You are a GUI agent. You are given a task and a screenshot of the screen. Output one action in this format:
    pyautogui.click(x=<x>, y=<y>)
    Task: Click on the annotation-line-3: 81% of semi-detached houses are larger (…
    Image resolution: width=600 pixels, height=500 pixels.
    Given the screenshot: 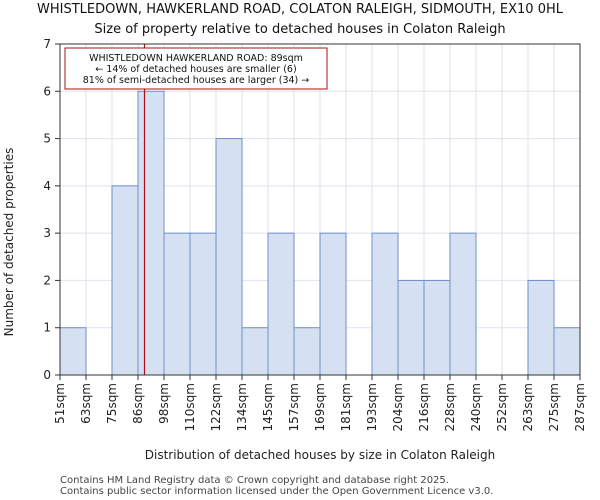 What is the action you would take?
    pyautogui.click(x=196, y=80)
    